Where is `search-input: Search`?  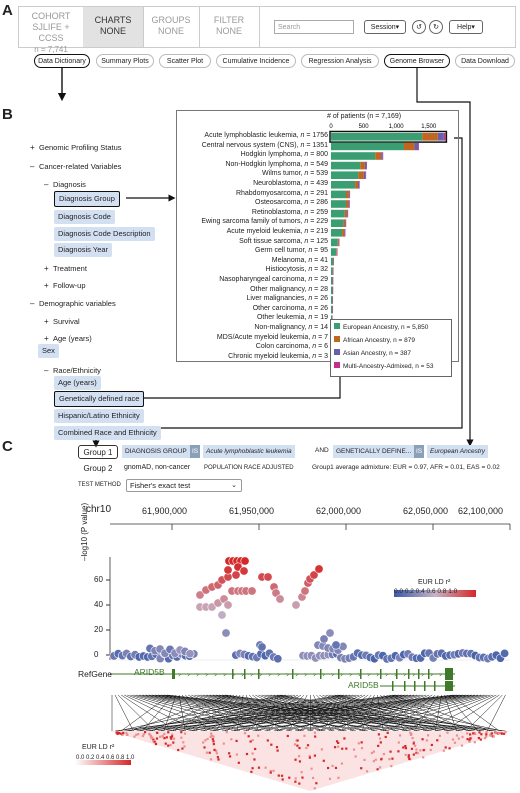 search-input: Search is located at coordinates (314, 27).